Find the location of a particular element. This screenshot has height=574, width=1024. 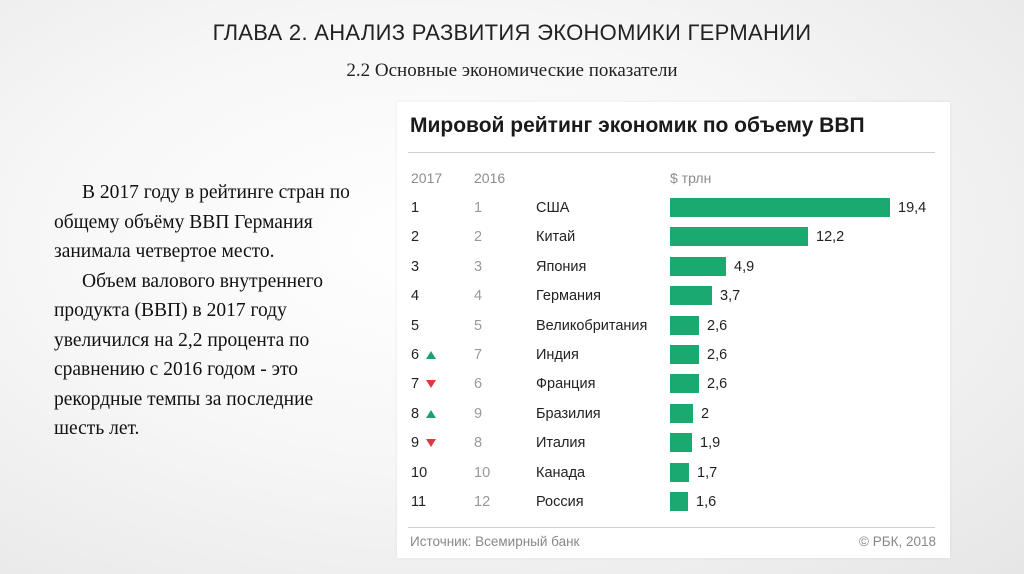

rank-2016: 3 is located at coordinates (478, 266).